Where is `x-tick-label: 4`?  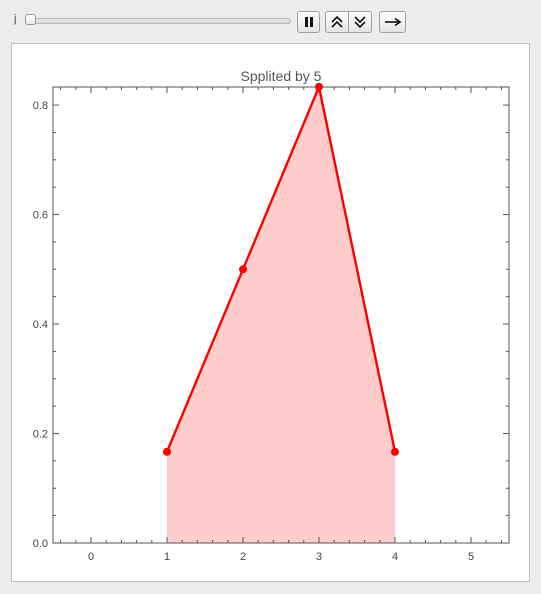
x-tick-label: 4 is located at coordinates (395, 557).